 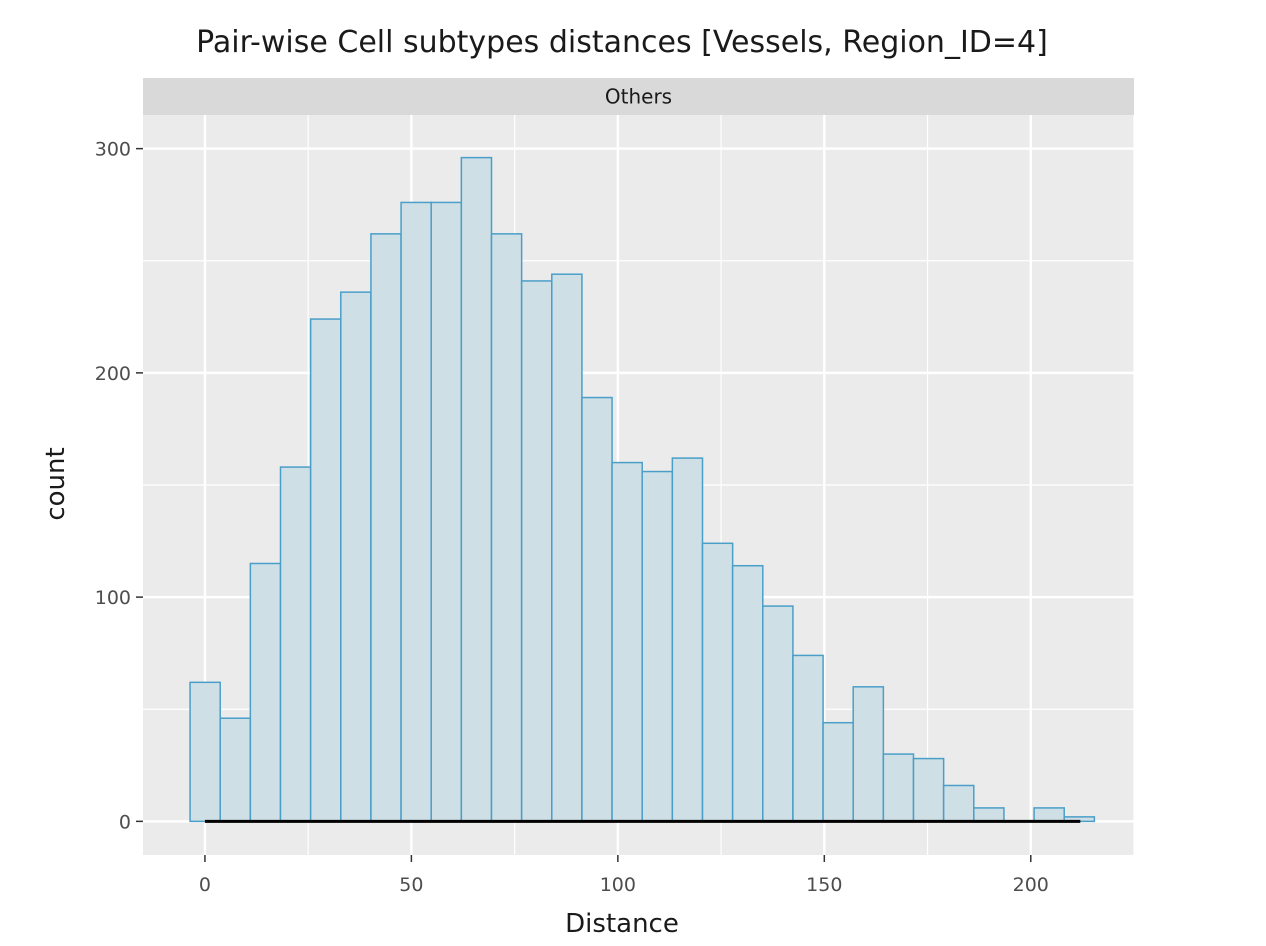 I want to click on x-axis: 0 50 100 150 200, so click(x=624, y=875).